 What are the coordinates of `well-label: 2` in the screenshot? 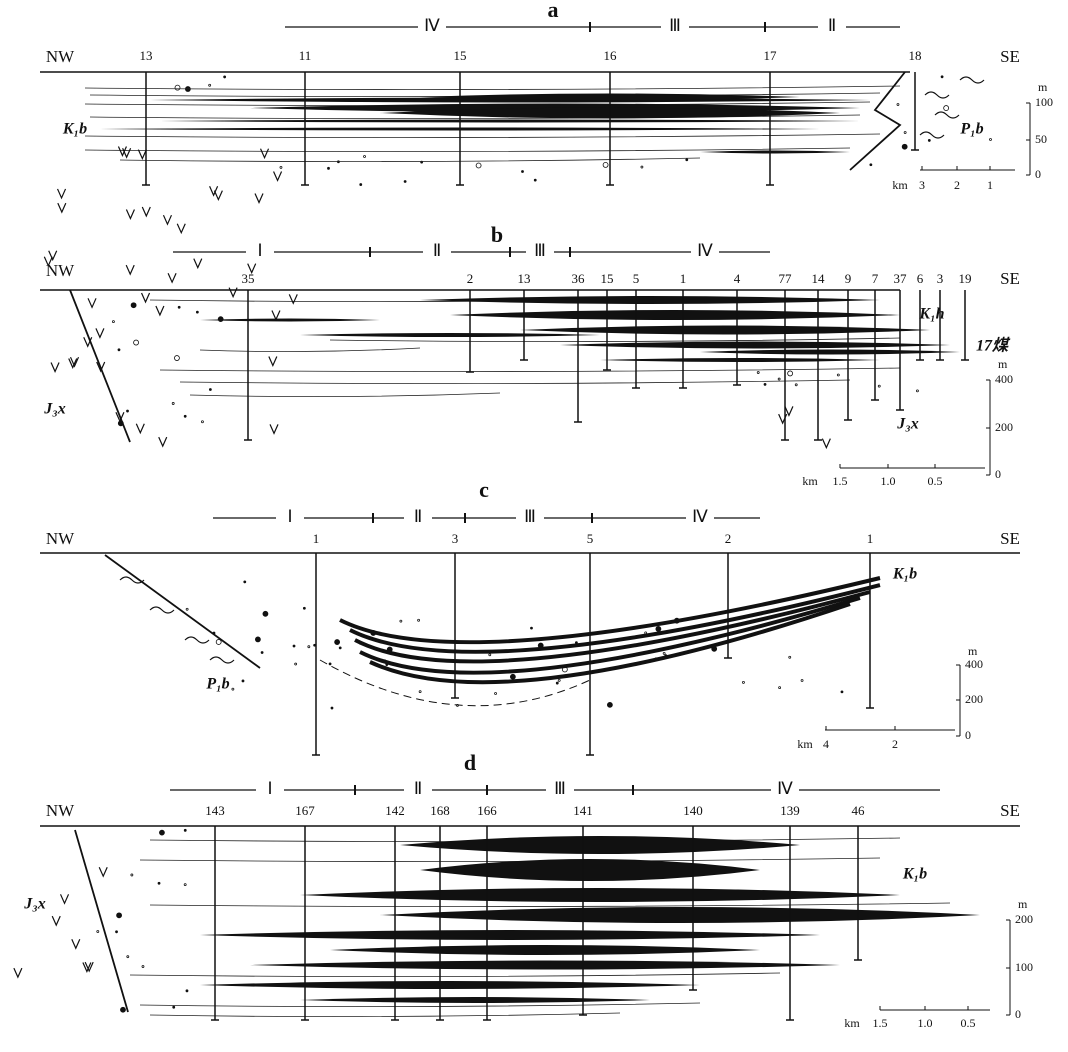 It's located at (470, 278).